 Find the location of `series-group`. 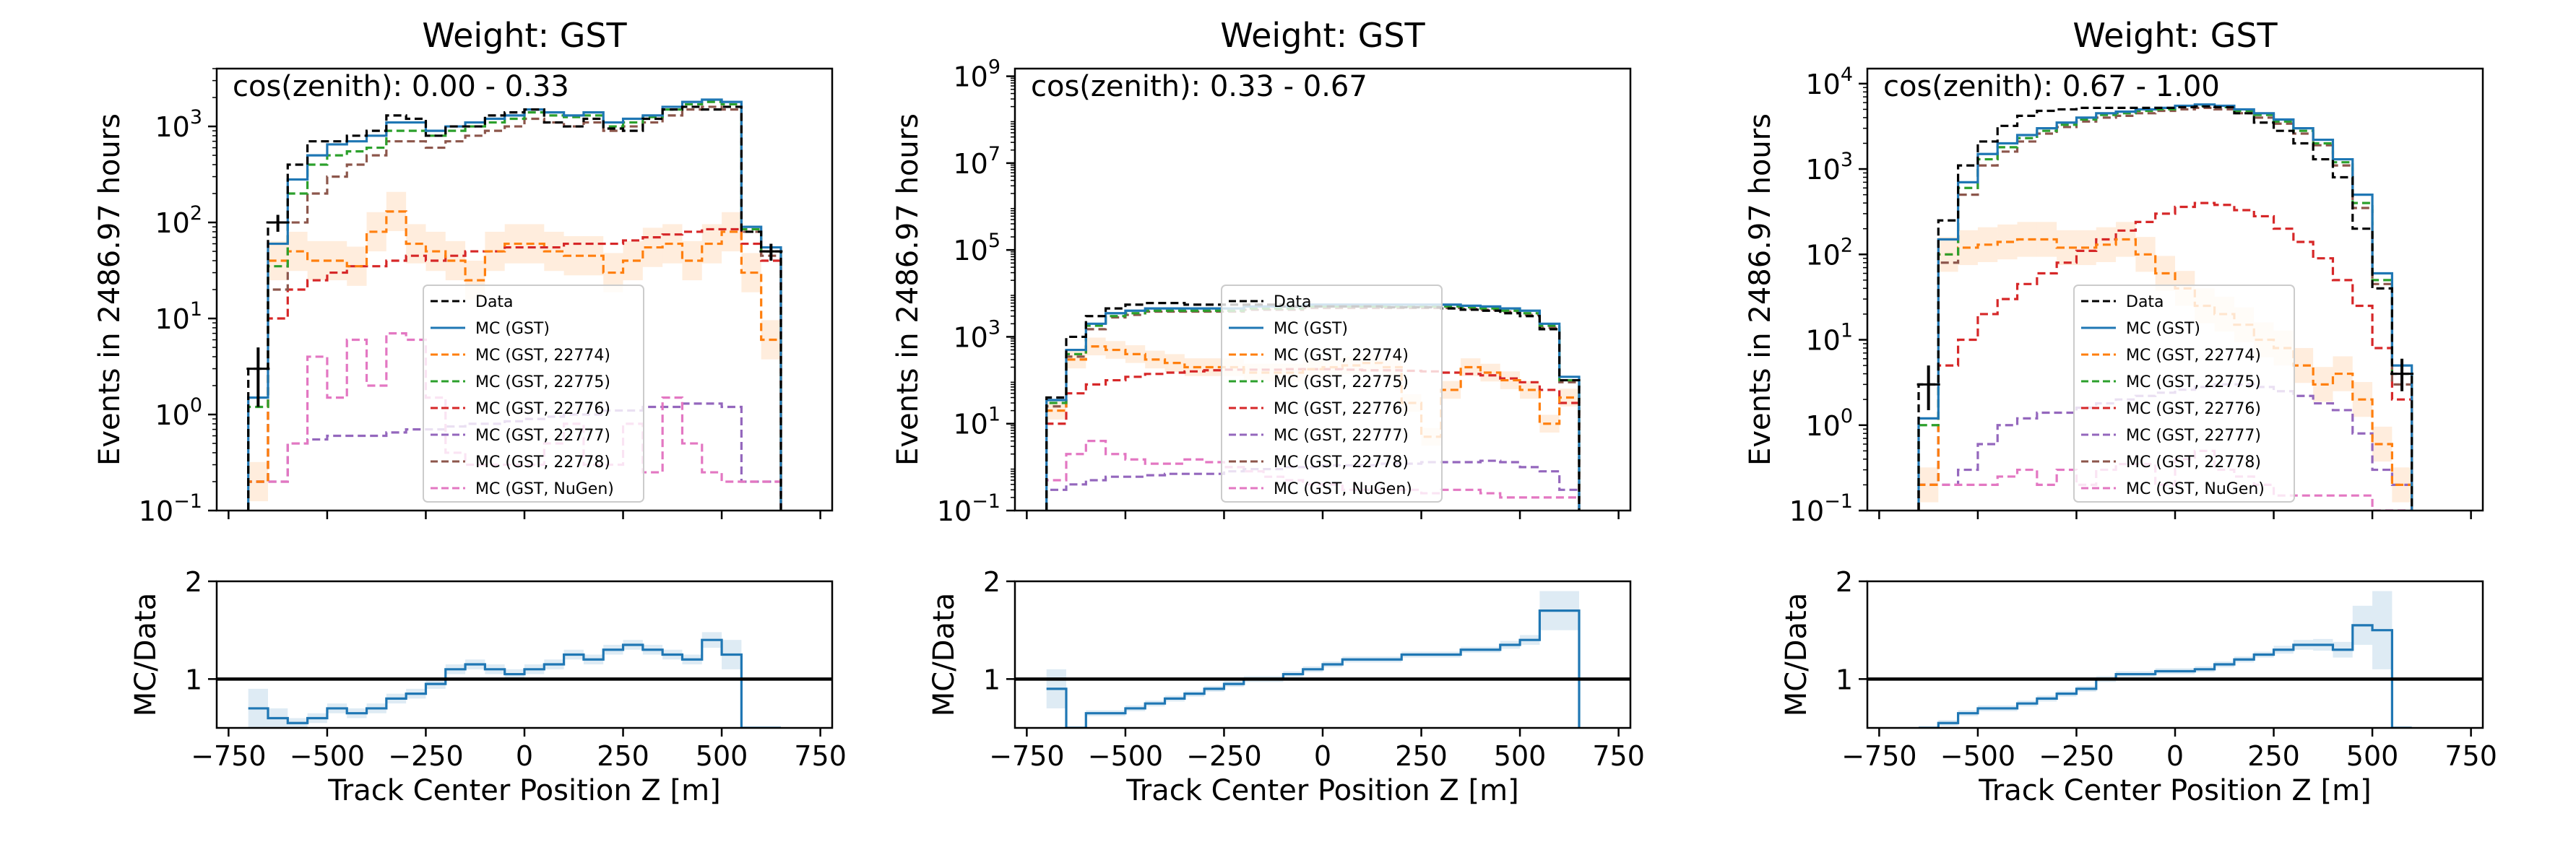

series-group is located at coordinates (514, 304).